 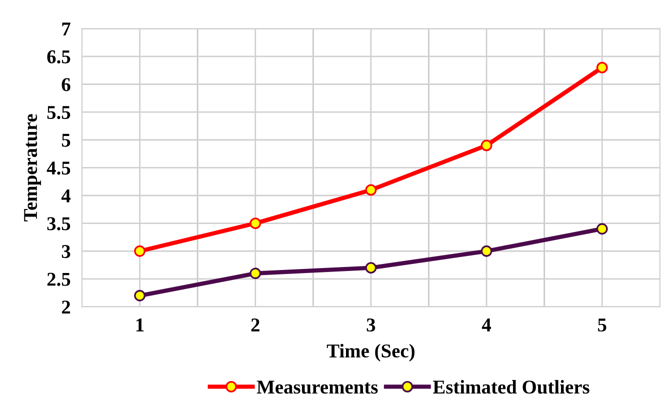 What do you see at coordinates (487, 325) in the screenshot?
I see `x-tick-label: 4` at bounding box center [487, 325].